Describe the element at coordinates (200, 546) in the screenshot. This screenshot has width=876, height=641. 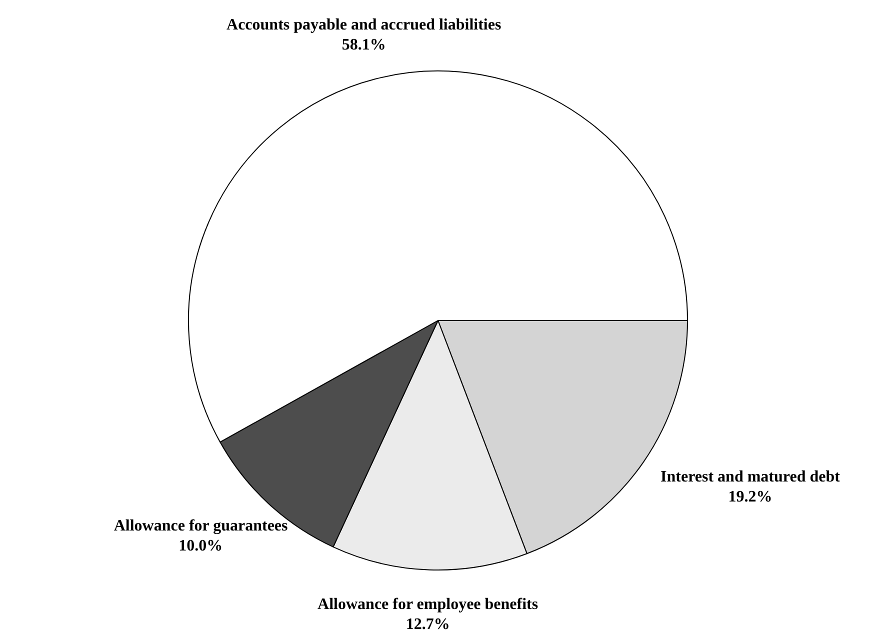
I see `data-label: 10.0%` at that location.